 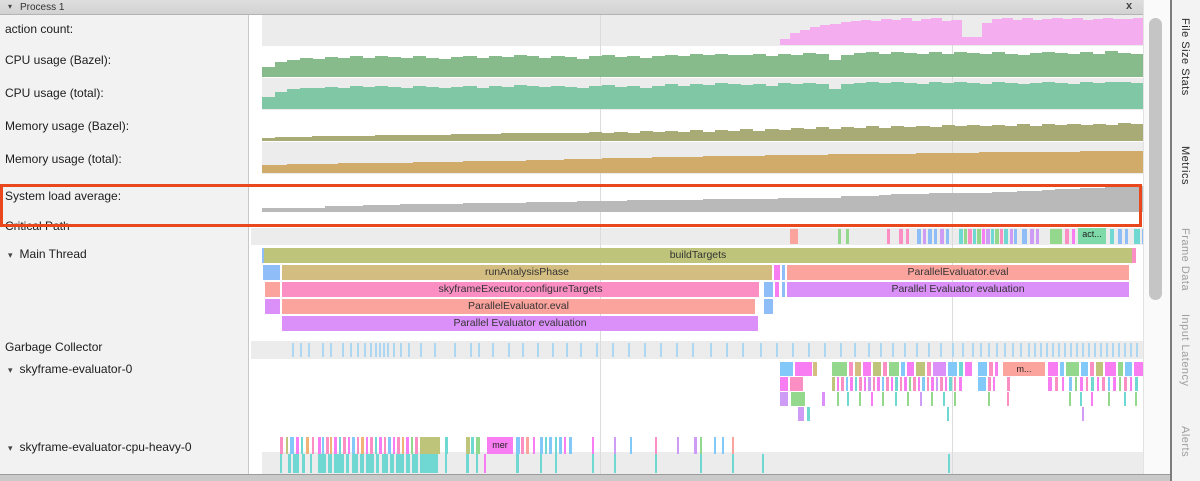 What do you see at coordinates (697, 350) in the screenshot?
I see `gc-track-bg` at bounding box center [697, 350].